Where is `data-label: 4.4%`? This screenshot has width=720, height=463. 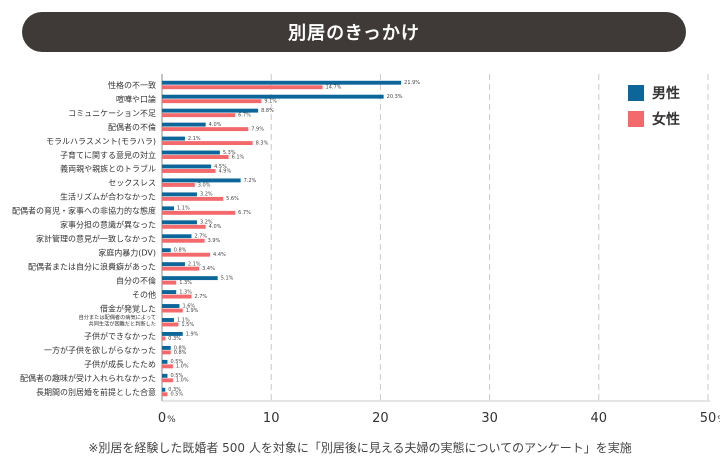
data-label: 4.4% is located at coordinates (219, 255).